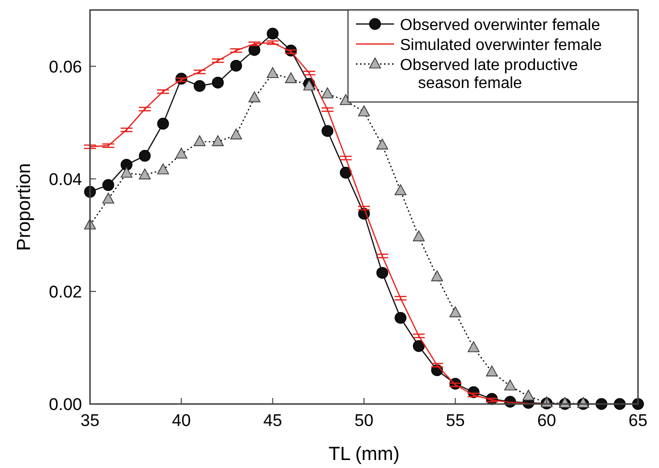  What do you see at coordinates (364, 420) in the screenshot?
I see `x-tick-label: 50` at bounding box center [364, 420].